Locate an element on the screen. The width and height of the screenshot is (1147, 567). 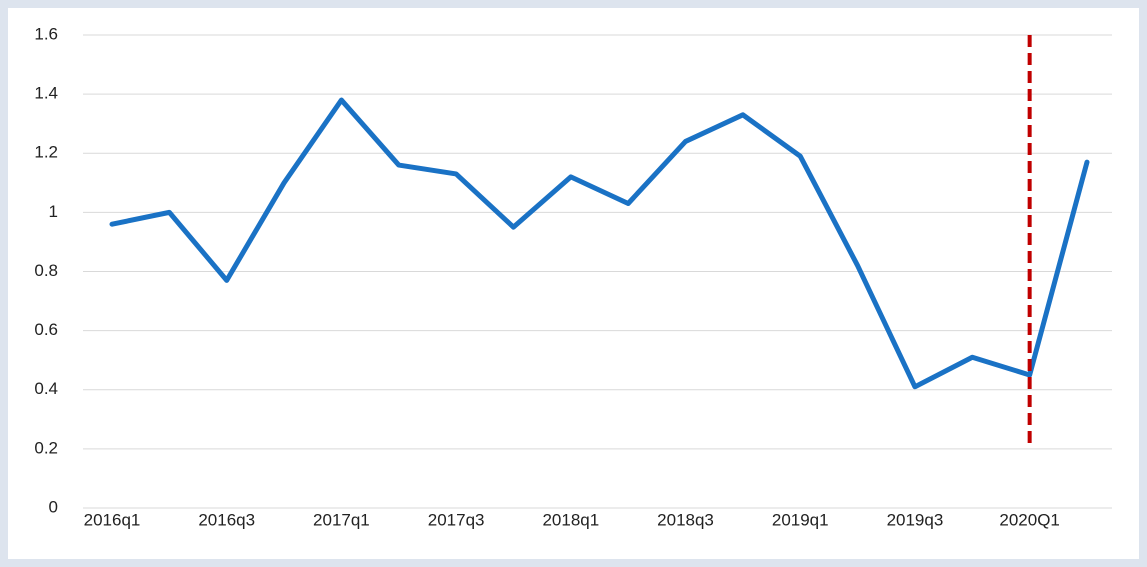
x-tick-label: 2019q3 is located at coordinates (915, 519).